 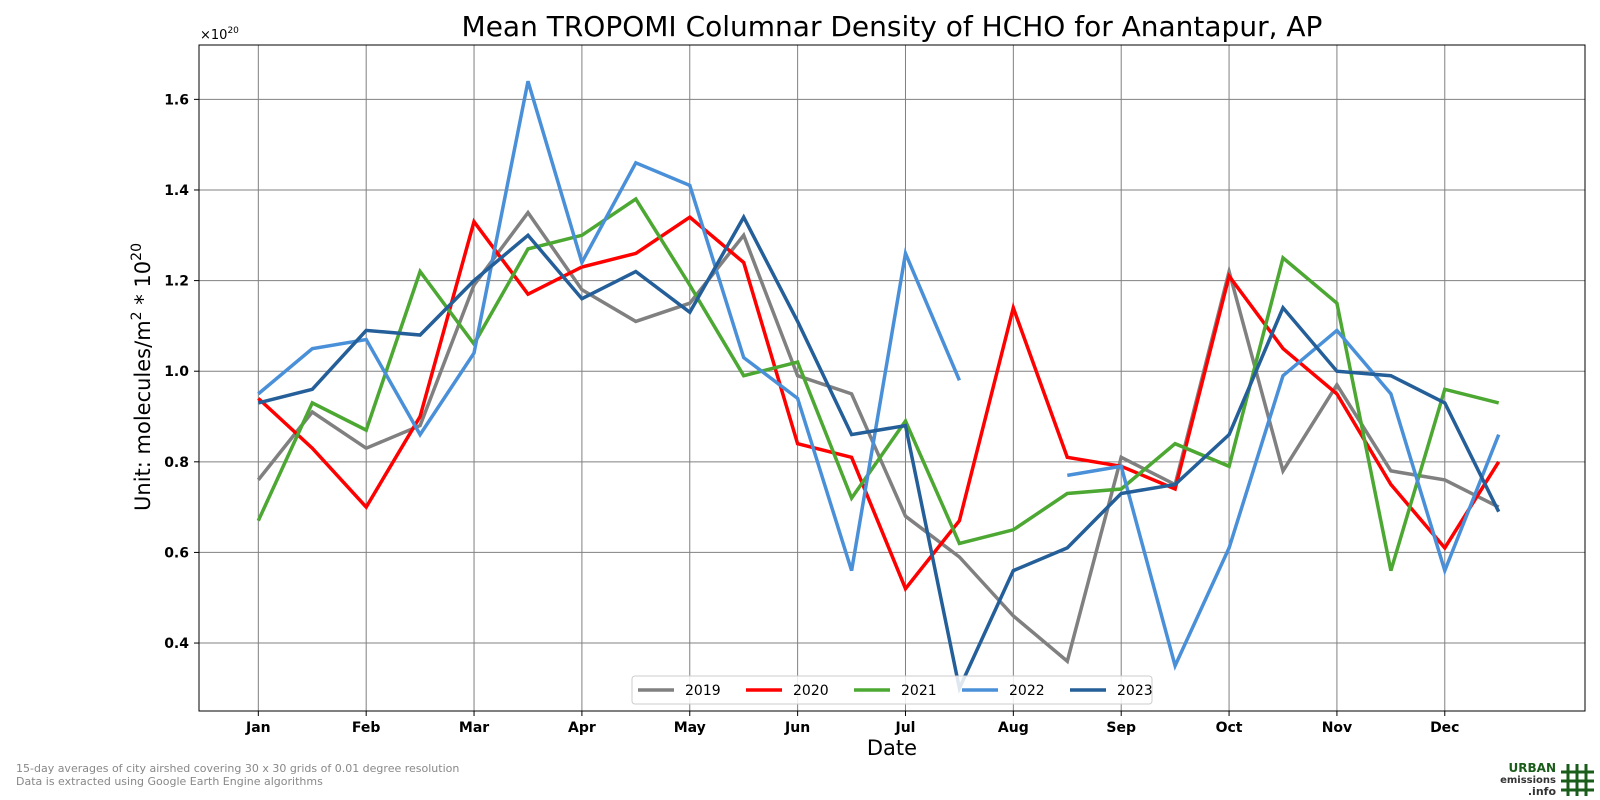 I want to click on legend: 2019 2020 2021 2022 2023, so click(x=892, y=690).